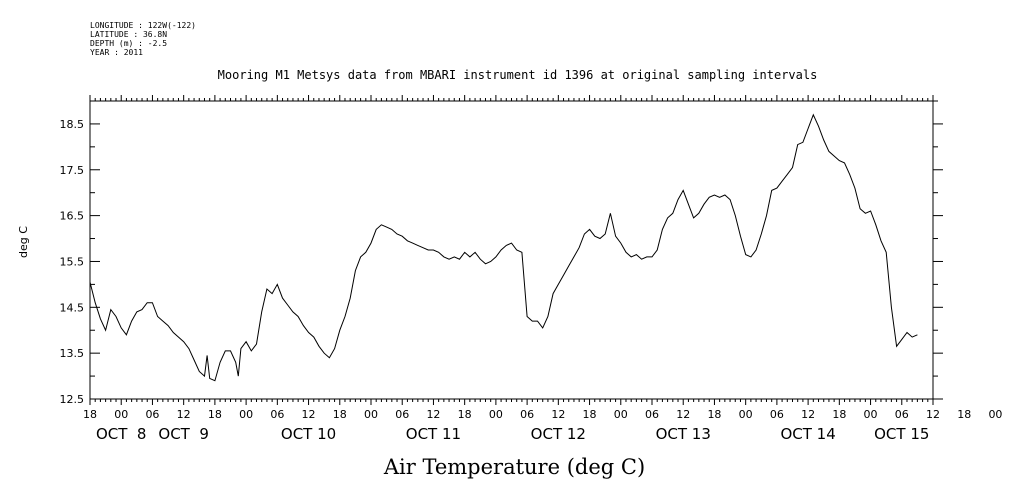  What do you see at coordinates (807, 434) in the screenshot?
I see `x-day-label: OCT 14` at bounding box center [807, 434].